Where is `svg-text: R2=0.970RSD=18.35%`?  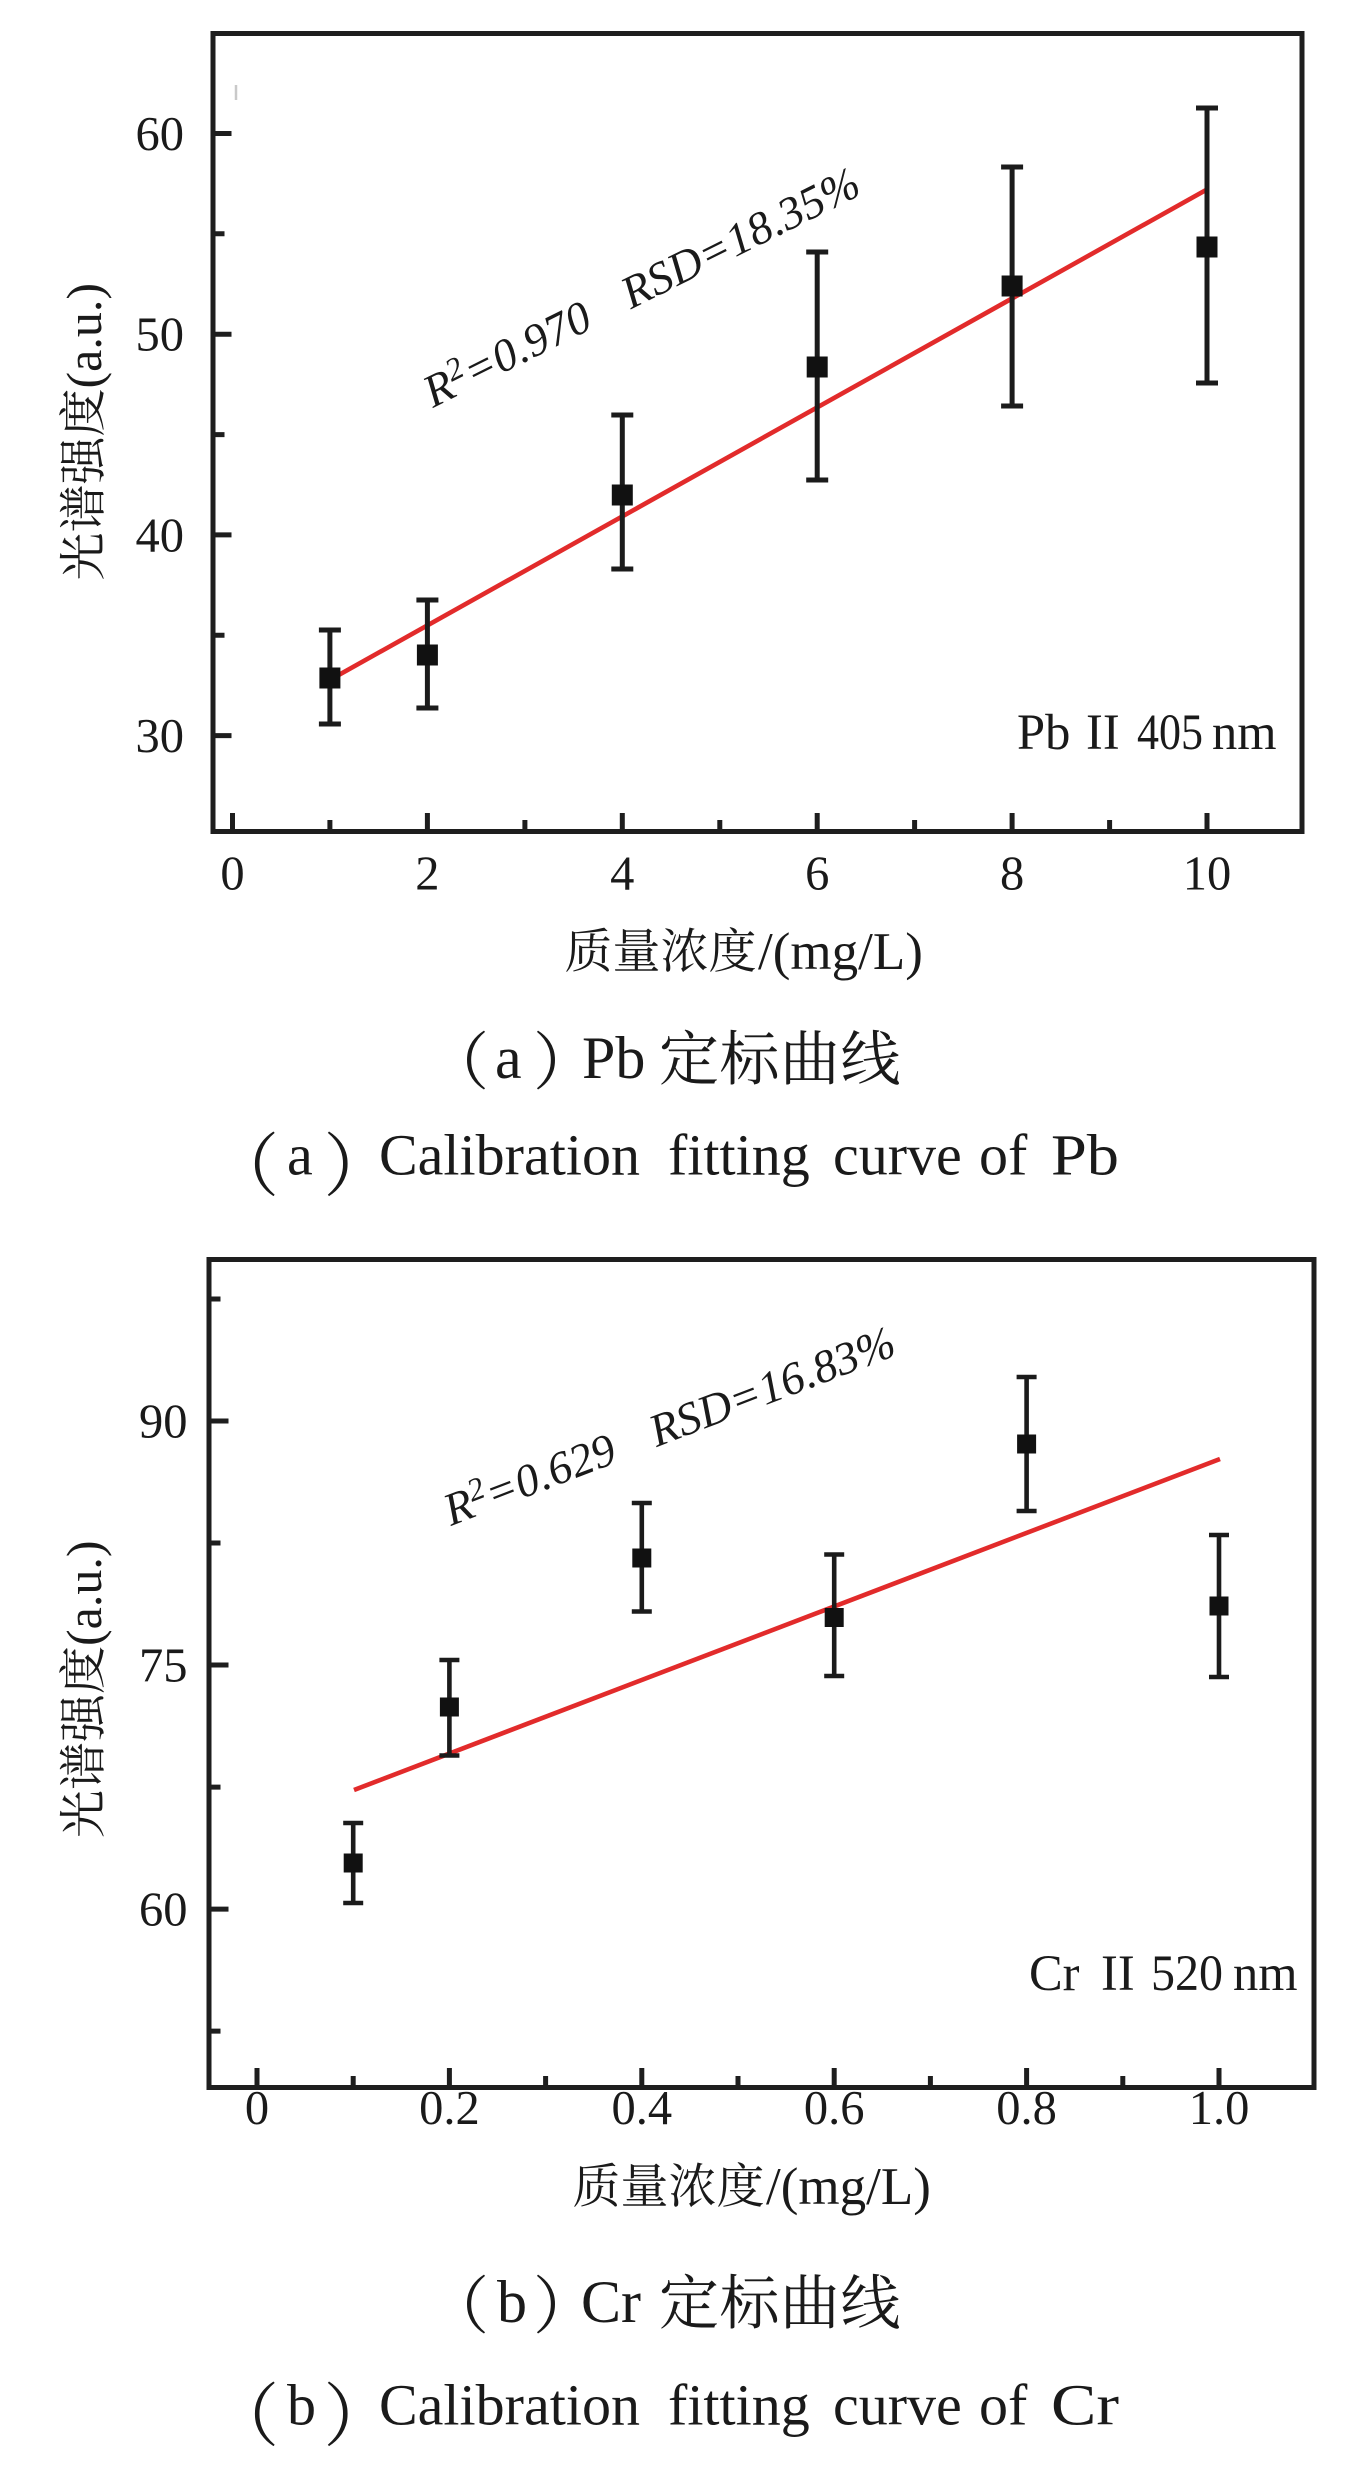 svg-text: R2=0.970RSD=18.35% is located at coordinates (640, 286).